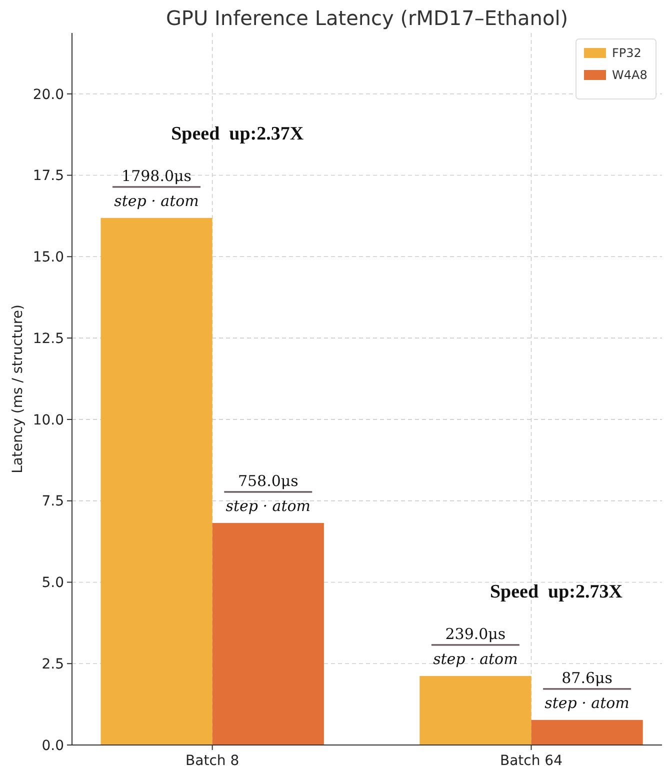 The image size is (670, 766). What do you see at coordinates (53, 583) in the screenshot?
I see `y-tick-label: 5.0` at bounding box center [53, 583].